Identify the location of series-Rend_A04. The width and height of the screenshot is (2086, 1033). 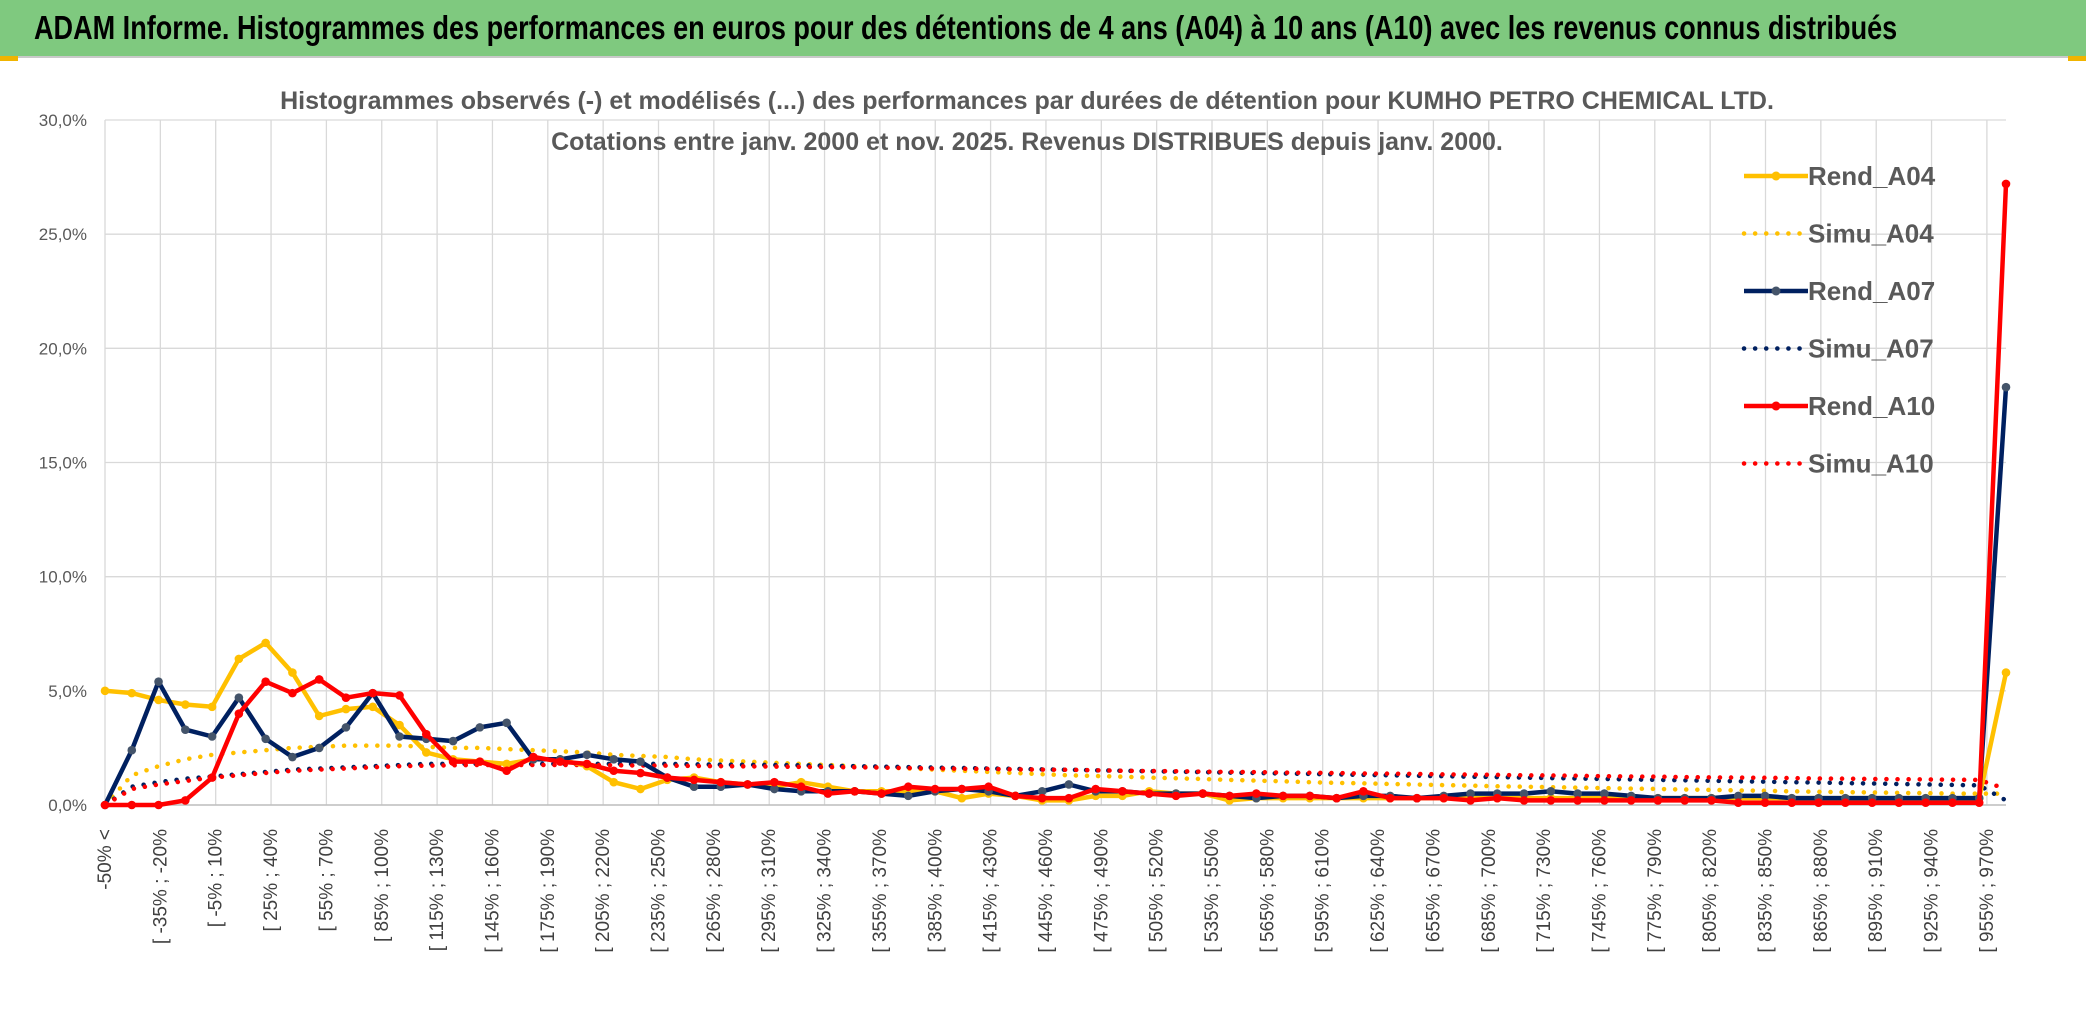
(1055, 721).